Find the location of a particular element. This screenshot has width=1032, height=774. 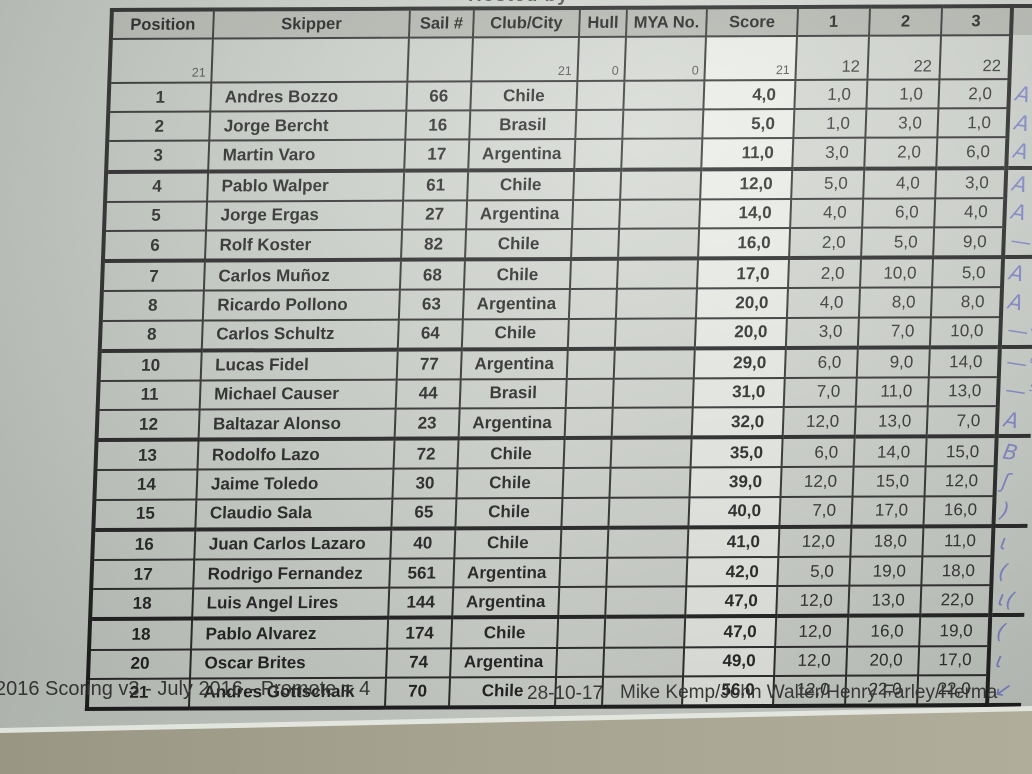

cell-r3: 19,0 is located at coordinates (955, 630).